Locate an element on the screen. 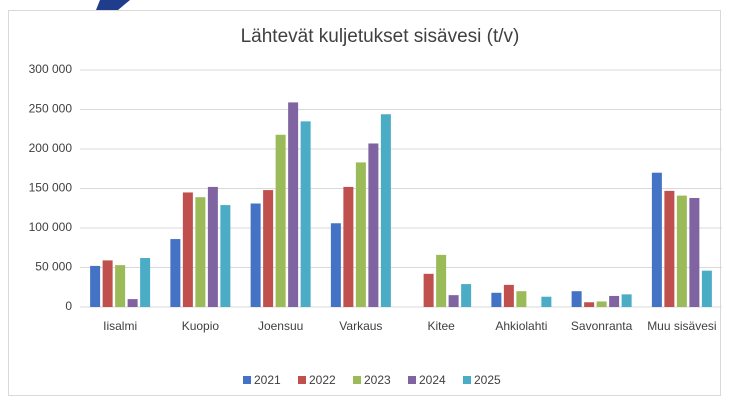 The height and width of the screenshot is (401, 730). decoration is located at coordinates (113, 5).